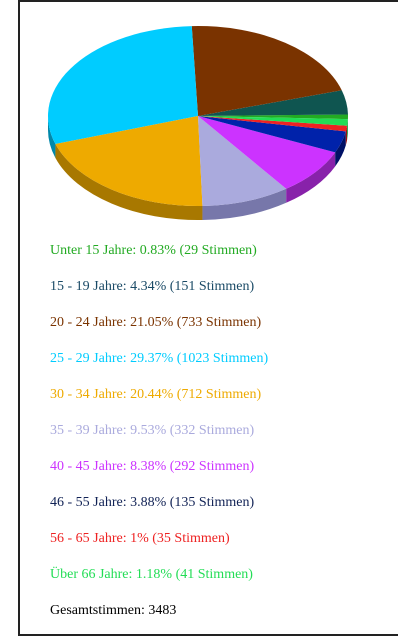 The height and width of the screenshot is (638, 400). What do you see at coordinates (152, 430) in the screenshot?
I see `legend-item-5: 35 - 39 Jahre: 9.53% (332 Stimmen)` at bounding box center [152, 430].